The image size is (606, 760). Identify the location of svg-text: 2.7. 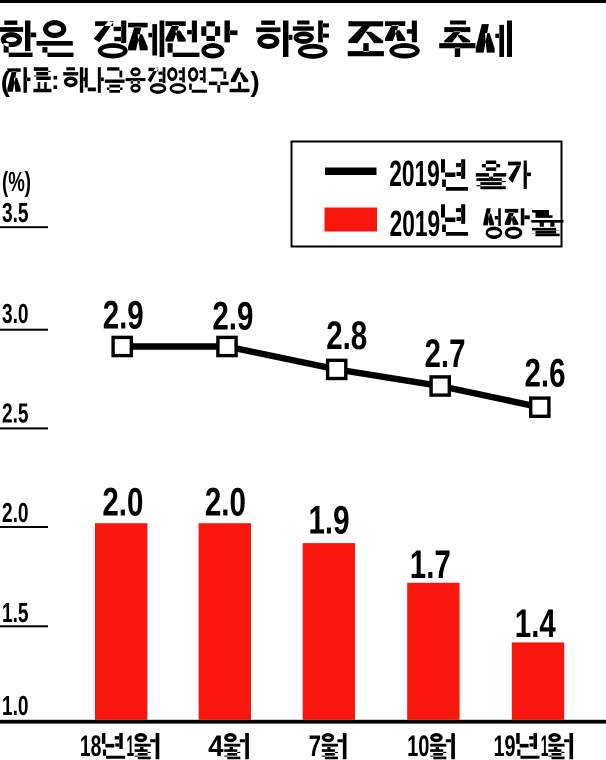
(445, 354).